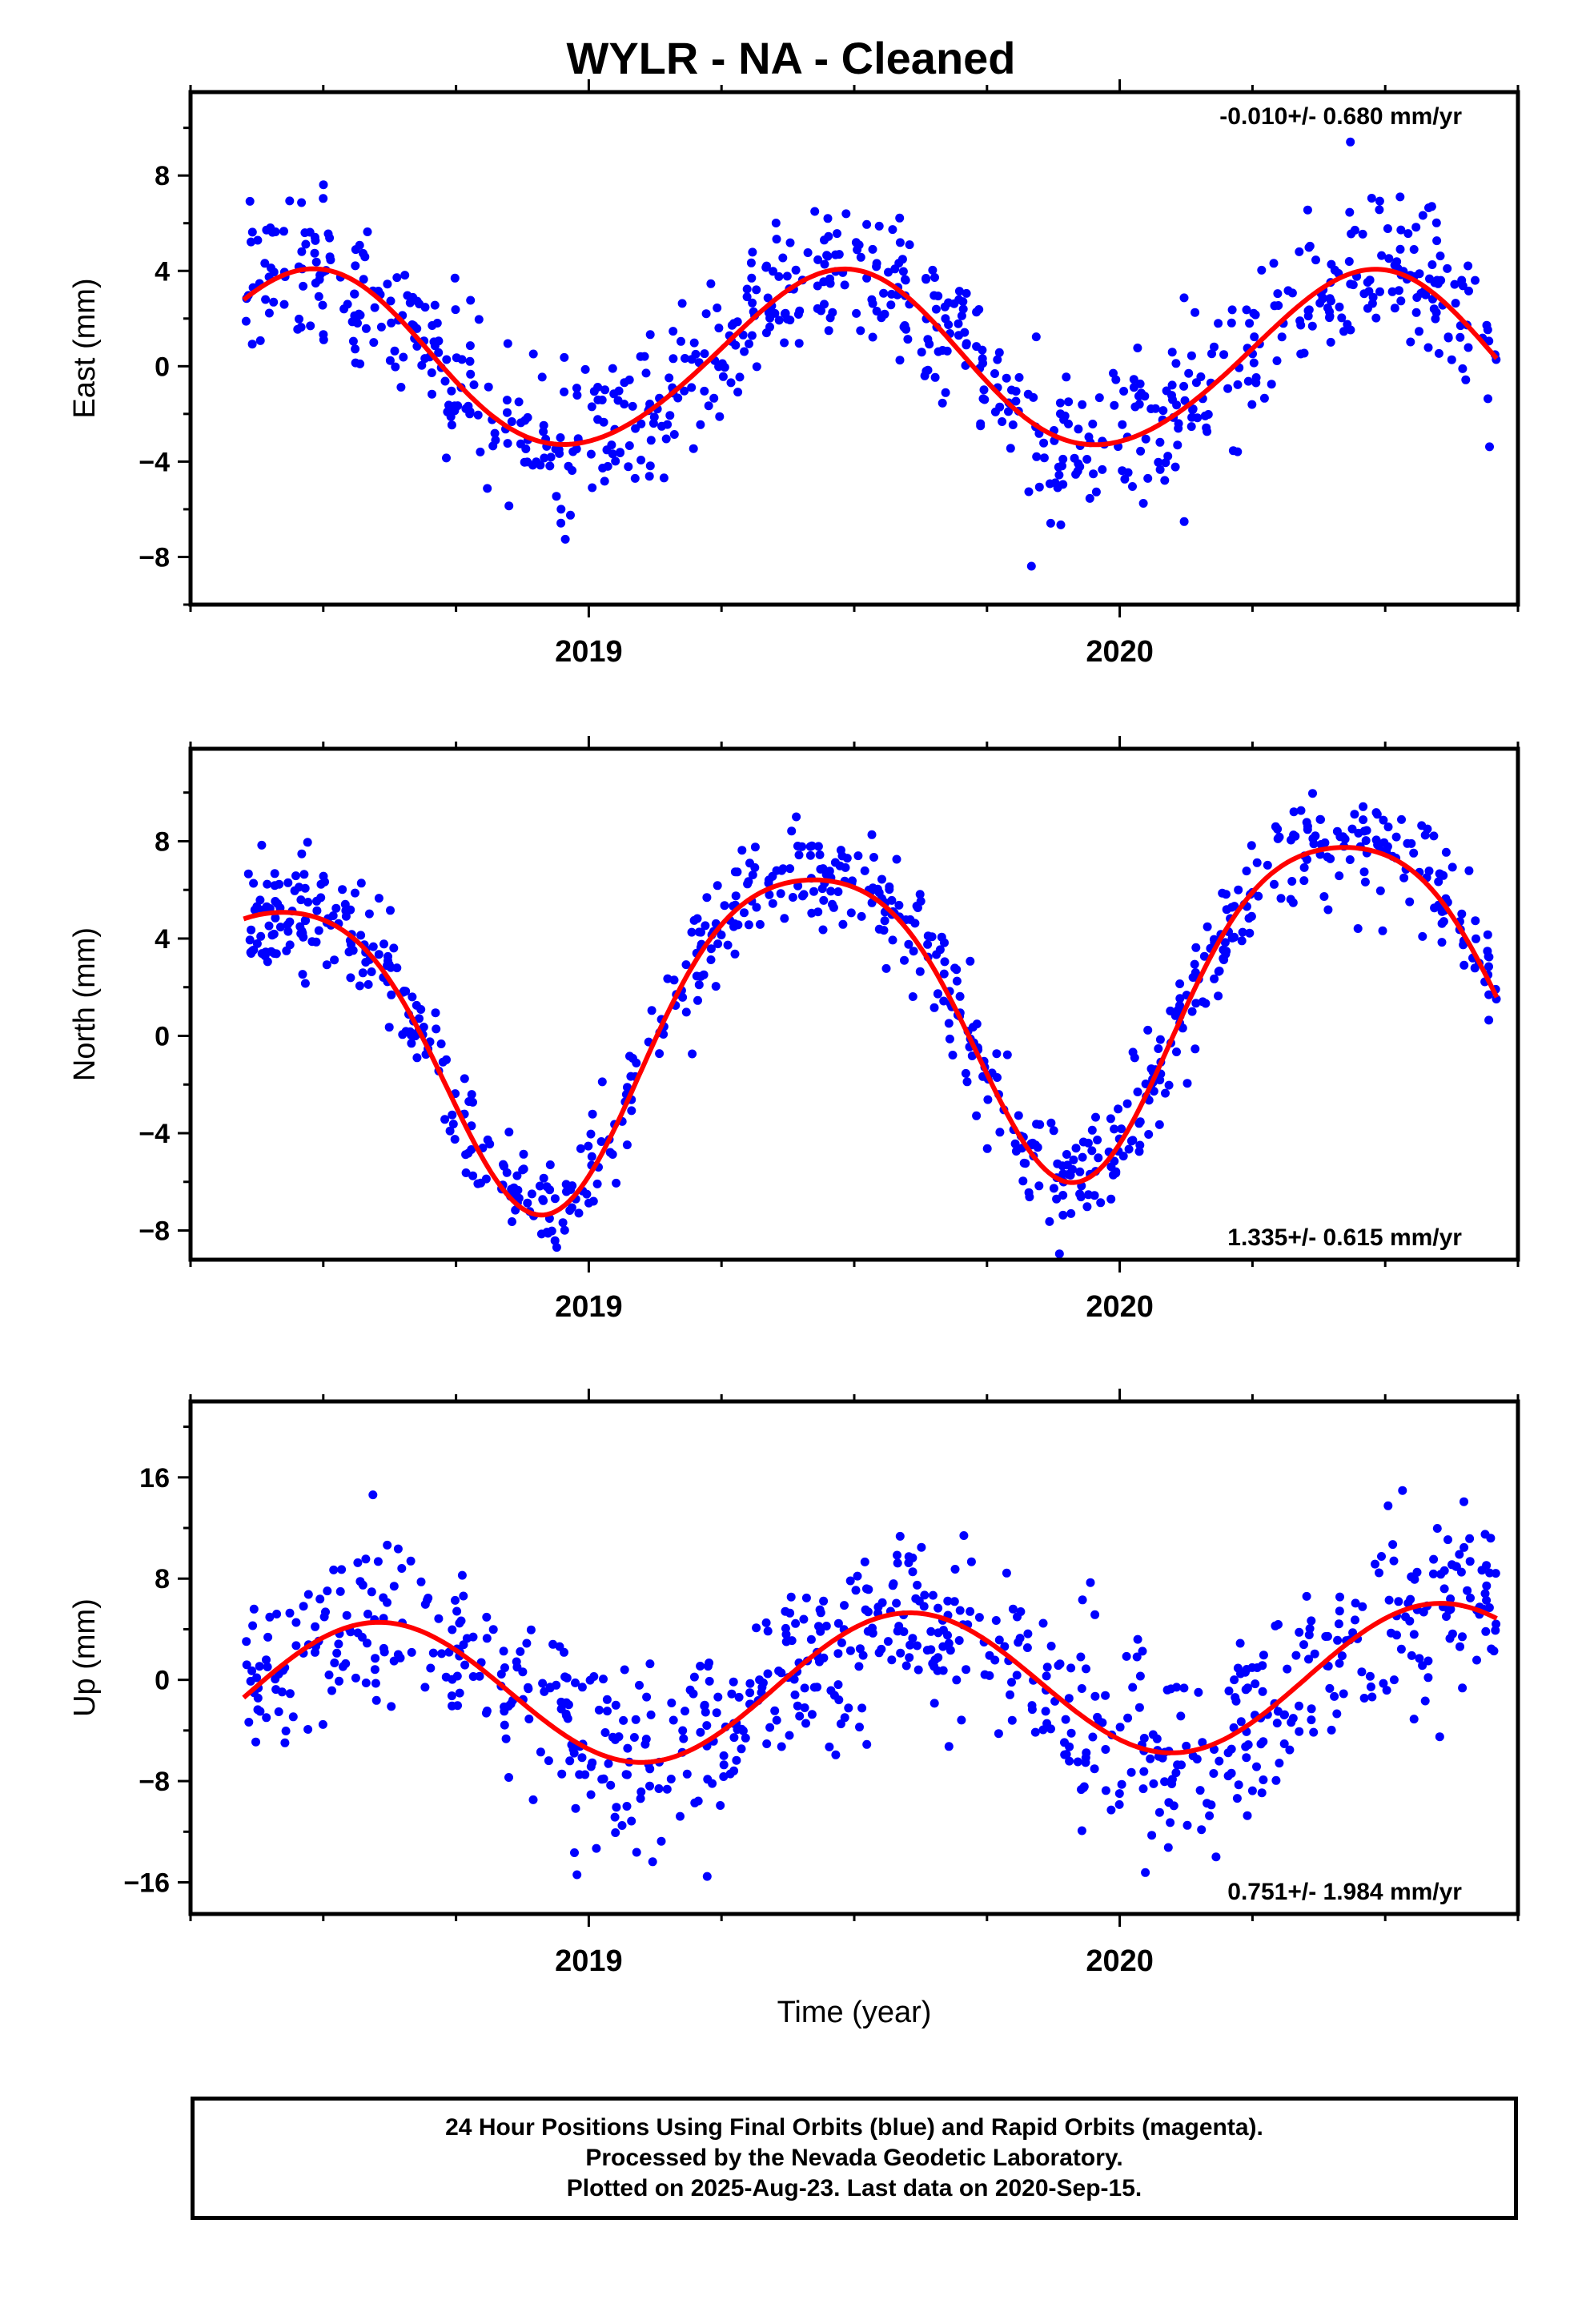 The height and width of the screenshot is (2324, 1582). I want to click on up-axis-label: Up (mm), so click(85, 1657).